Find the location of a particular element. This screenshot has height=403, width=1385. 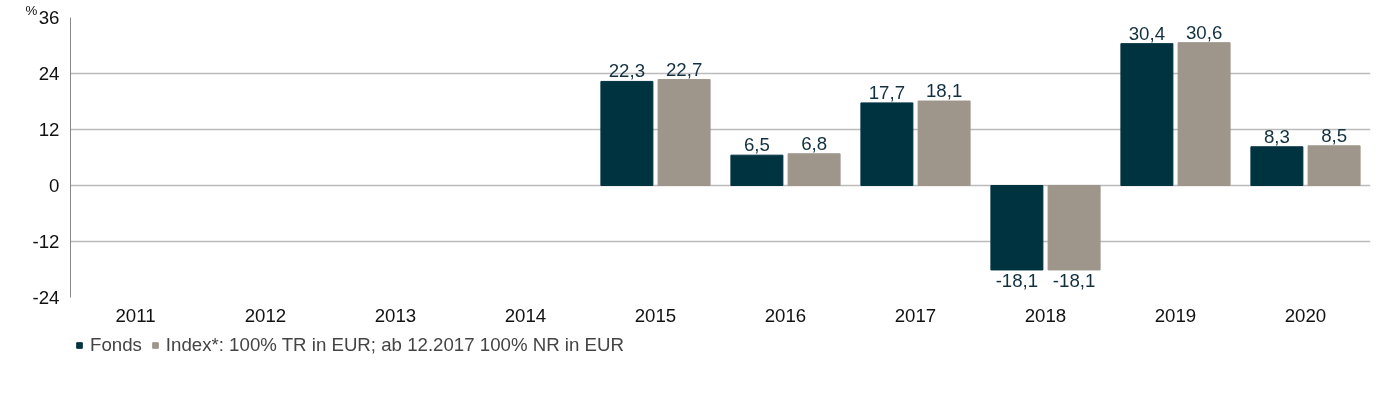

data-label: 17,7 is located at coordinates (887, 92).